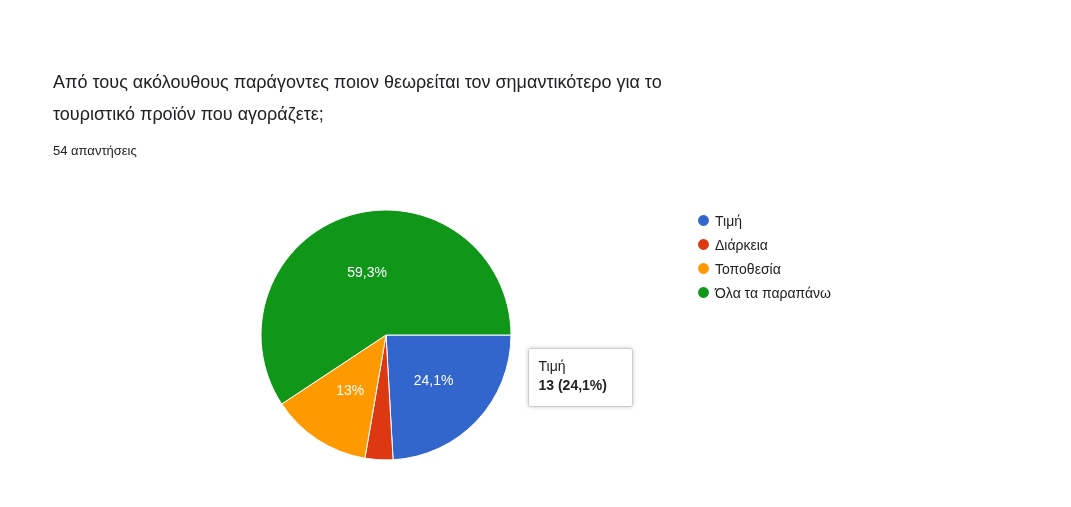 This screenshot has width=1071, height=507. What do you see at coordinates (357, 98) in the screenshot?
I see `chart-title: Από τους ακόλουθους παράγοντες ποιον θεωρείται τον σημαντικότερο για το τουριστικό προϊόν που αγοράζετε;` at bounding box center [357, 98].